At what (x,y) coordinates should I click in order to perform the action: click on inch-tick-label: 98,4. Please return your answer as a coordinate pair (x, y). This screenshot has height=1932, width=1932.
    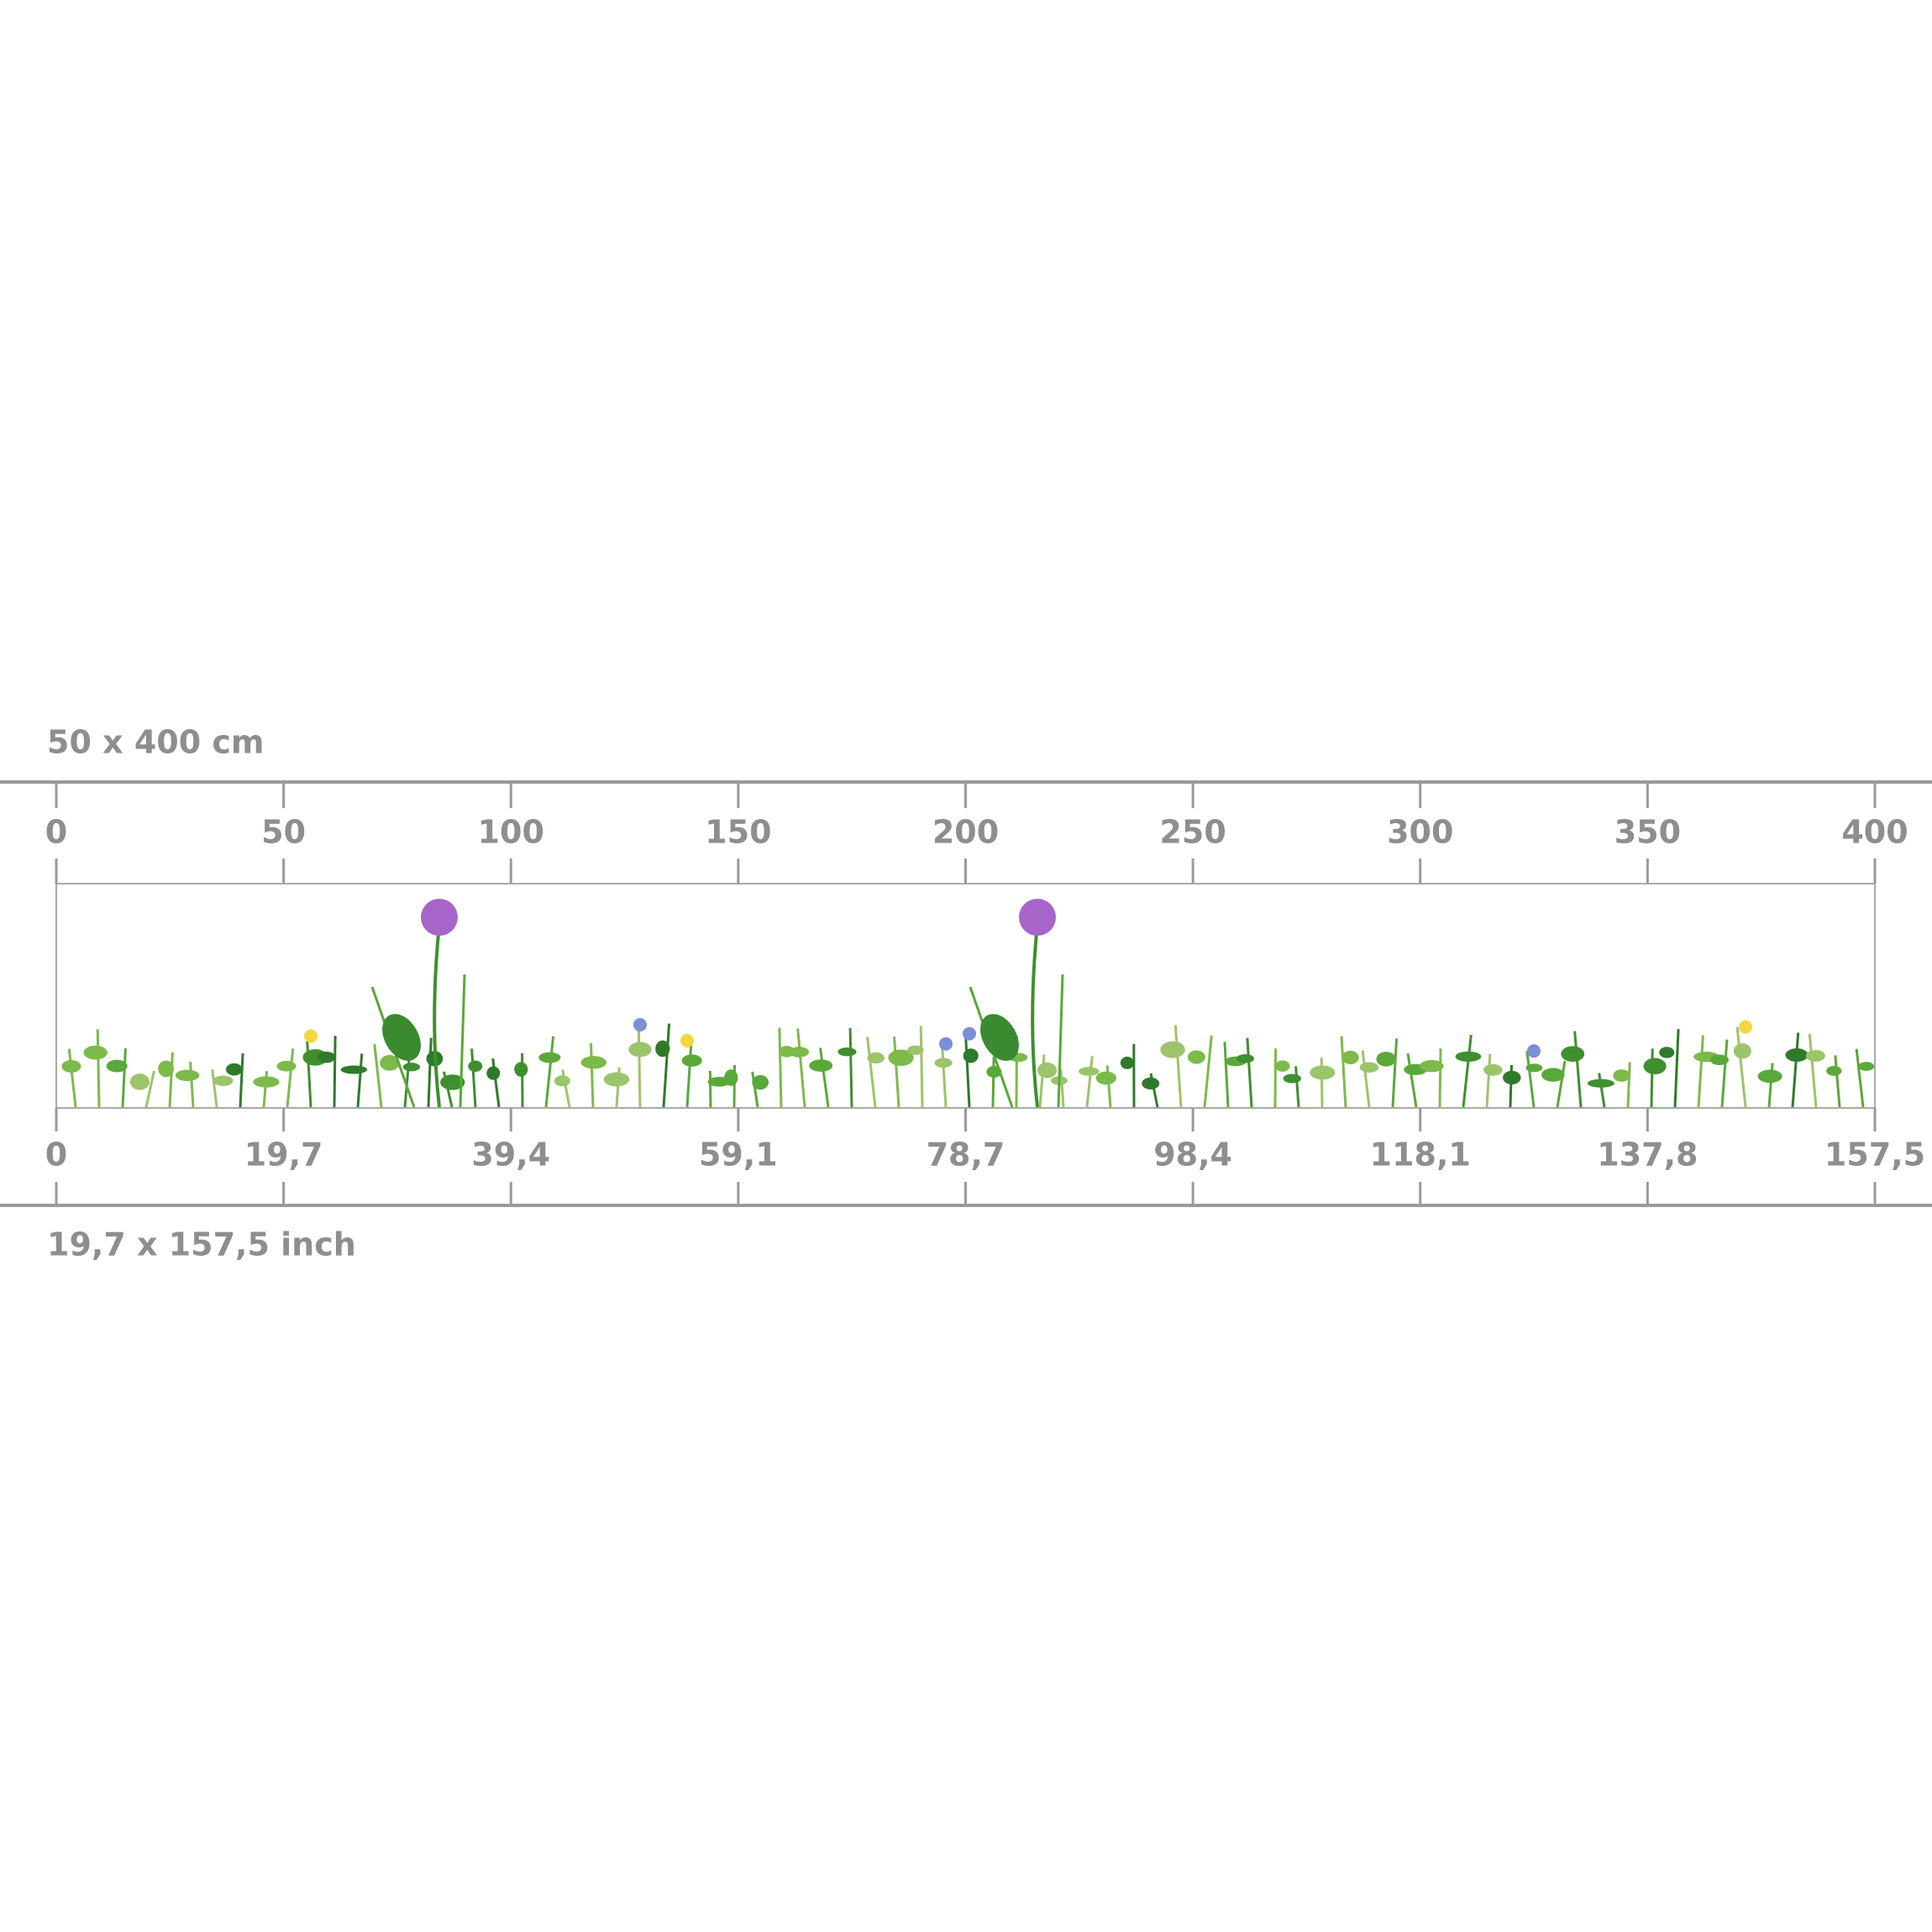
    Looking at the image, I should click on (1192, 1155).